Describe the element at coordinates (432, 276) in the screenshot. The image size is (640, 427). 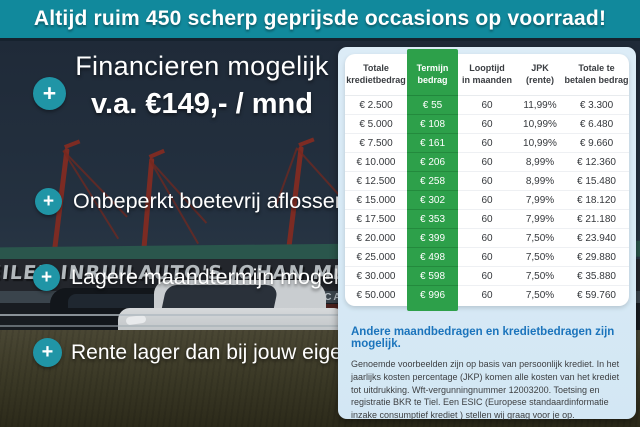
I see `table-cell: € 598` at that location.